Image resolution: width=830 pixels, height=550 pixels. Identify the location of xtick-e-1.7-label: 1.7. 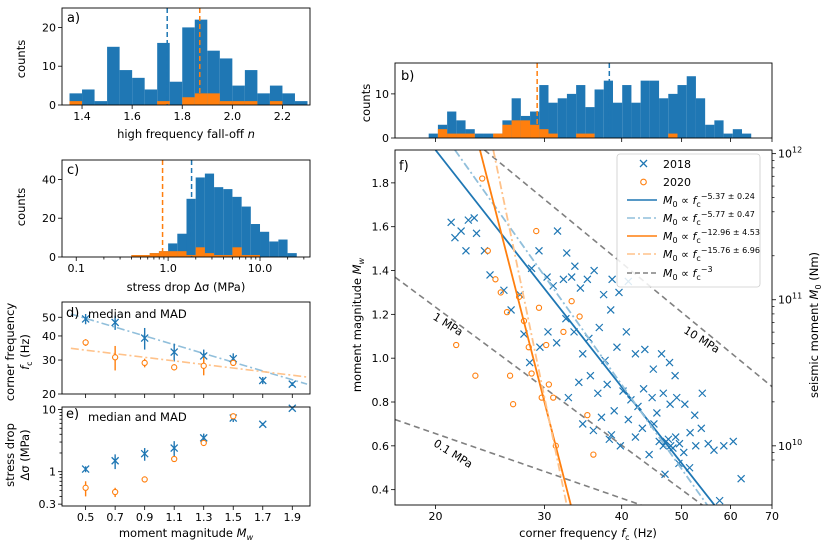
(263, 517).